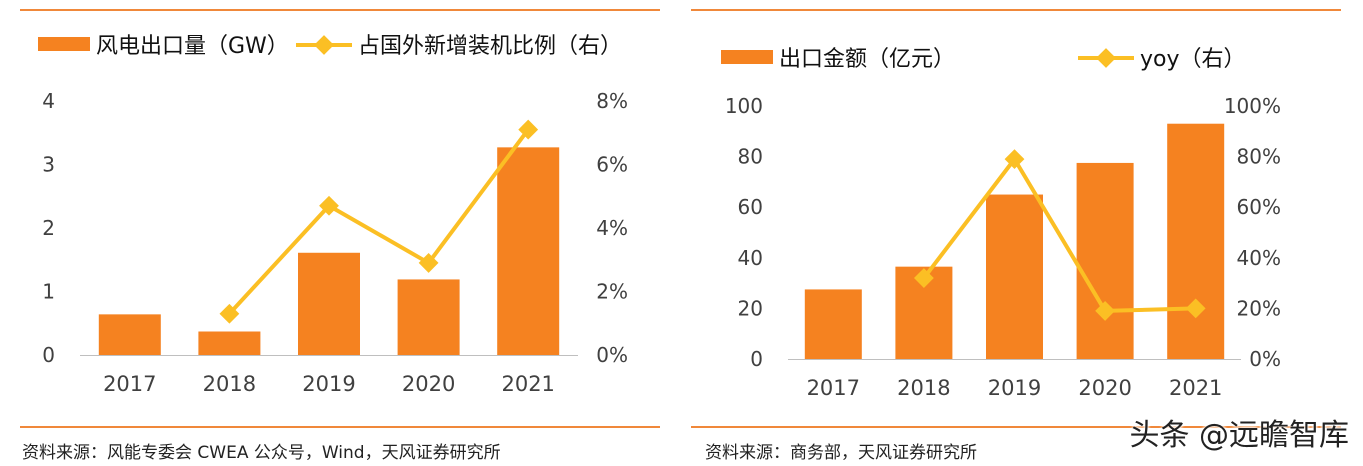 The width and height of the screenshot is (1363, 466). I want to click on left-axis-tick: 3, so click(48, 165).